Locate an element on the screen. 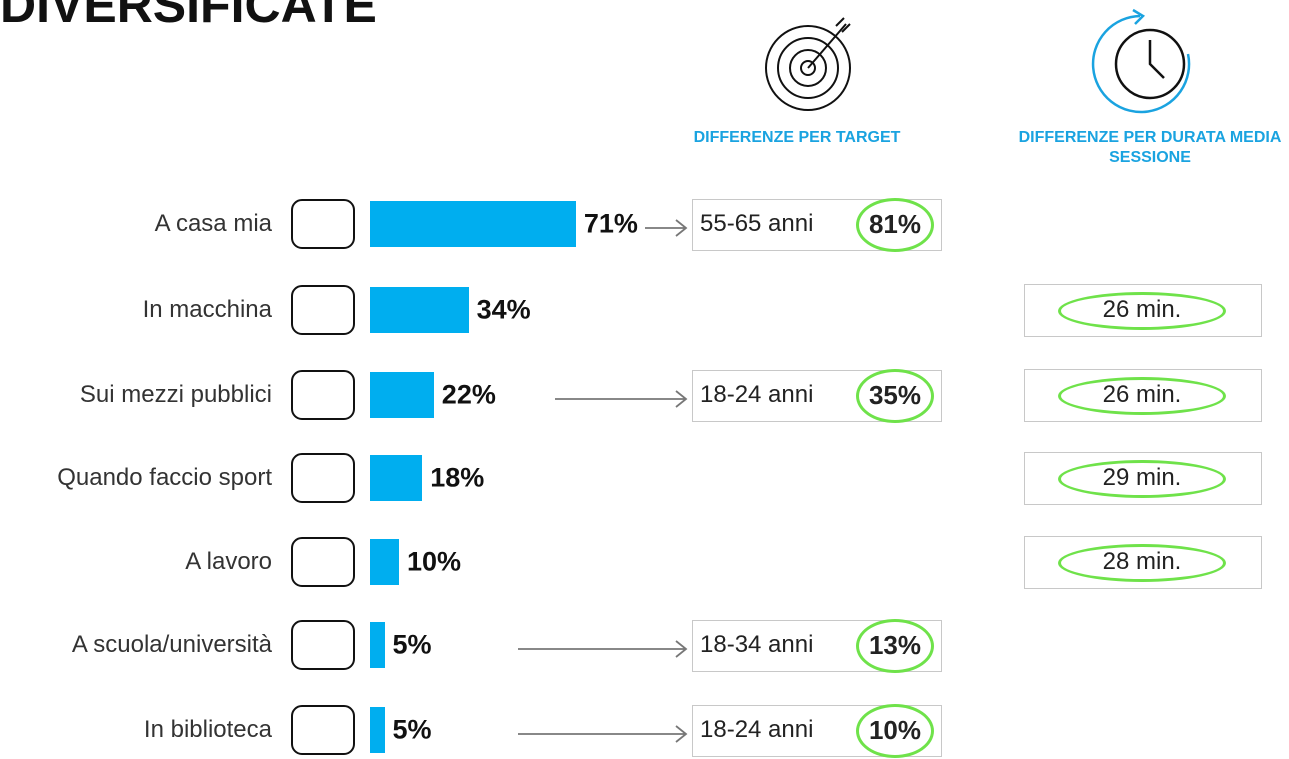 The width and height of the screenshot is (1289, 759). target-value: 35% is located at coordinates (895, 395).